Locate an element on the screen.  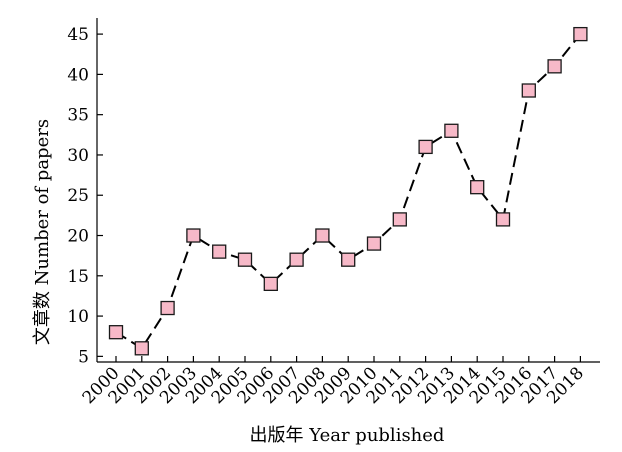
y-tick-label: 15 is located at coordinates (78, 277).